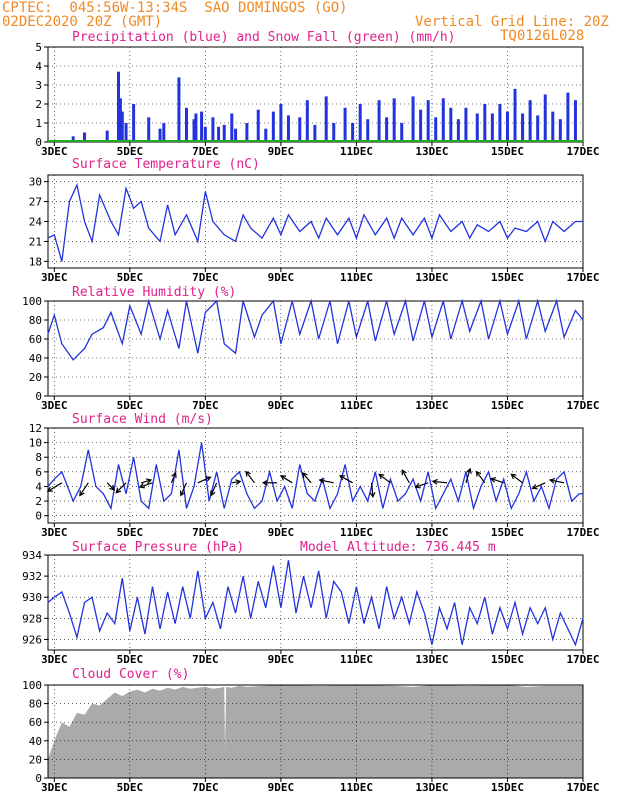 The image size is (618, 800). What do you see at coordinates (166, 164) in the screenshot?
I see `panel-title: Surface Temperature (nC)` at bounding box center [166, 164].